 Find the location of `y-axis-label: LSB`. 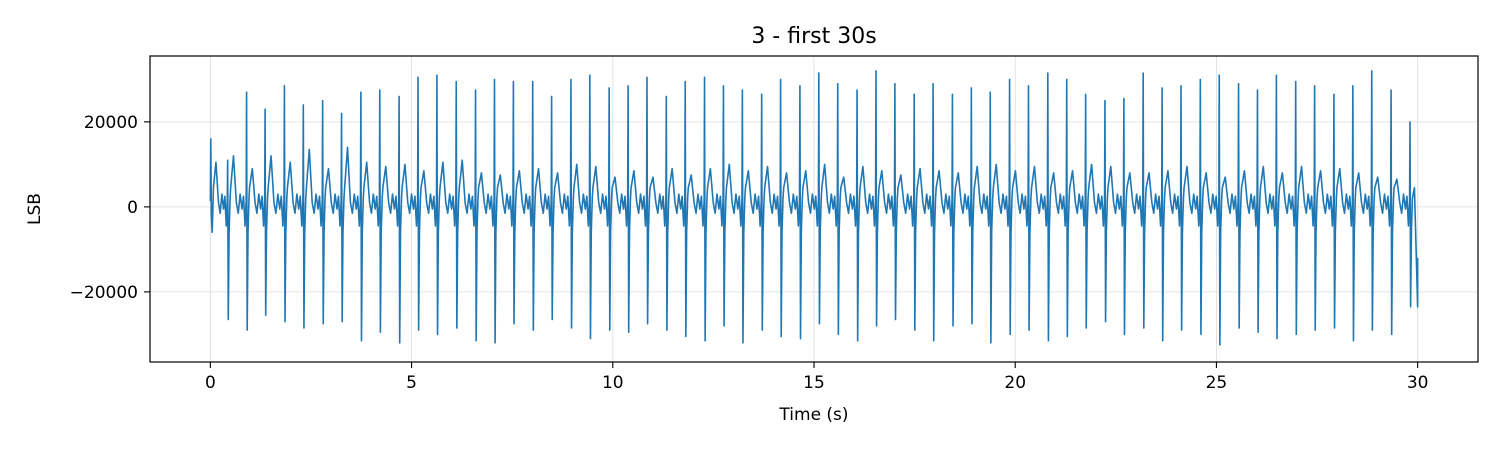

y-axis-label: LSB is located at coordinates (35, 209).